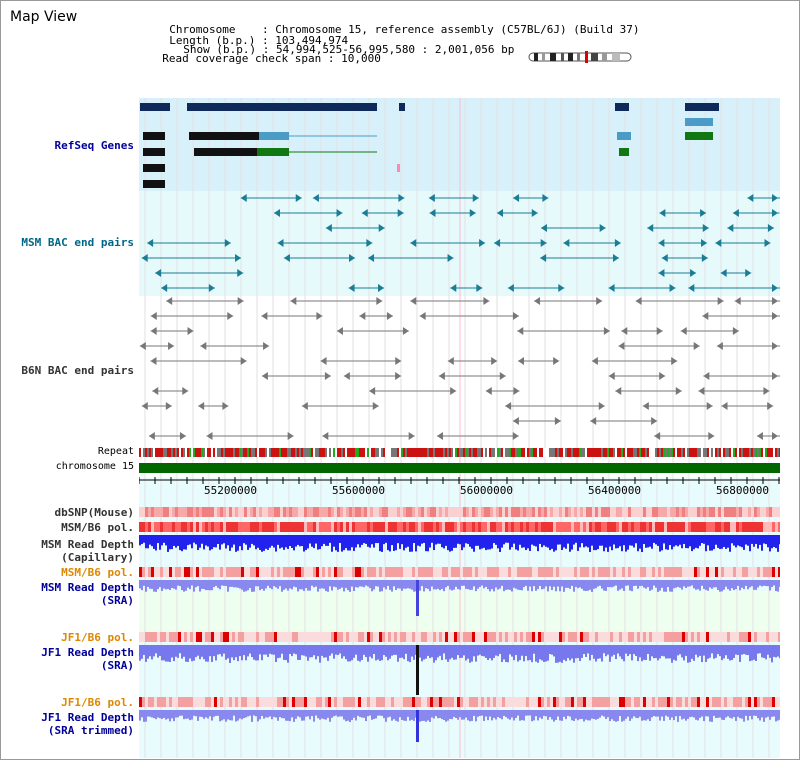 This screenshot has height=760, width=800. Describe the element at coordinates (581, 57) in the screenshot. I see `chromosome-ideogram` at that location.